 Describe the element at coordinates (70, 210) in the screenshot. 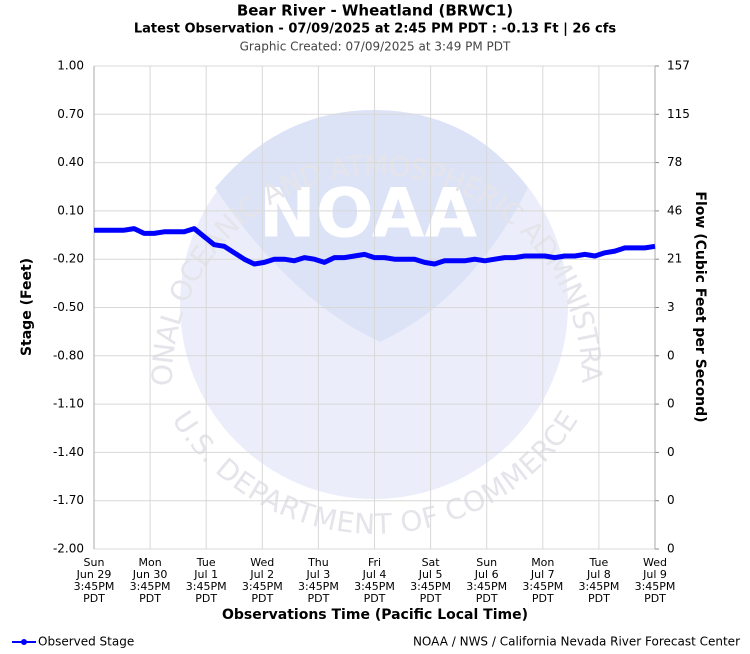

I see `y-tick-label: 0.10` at that location.